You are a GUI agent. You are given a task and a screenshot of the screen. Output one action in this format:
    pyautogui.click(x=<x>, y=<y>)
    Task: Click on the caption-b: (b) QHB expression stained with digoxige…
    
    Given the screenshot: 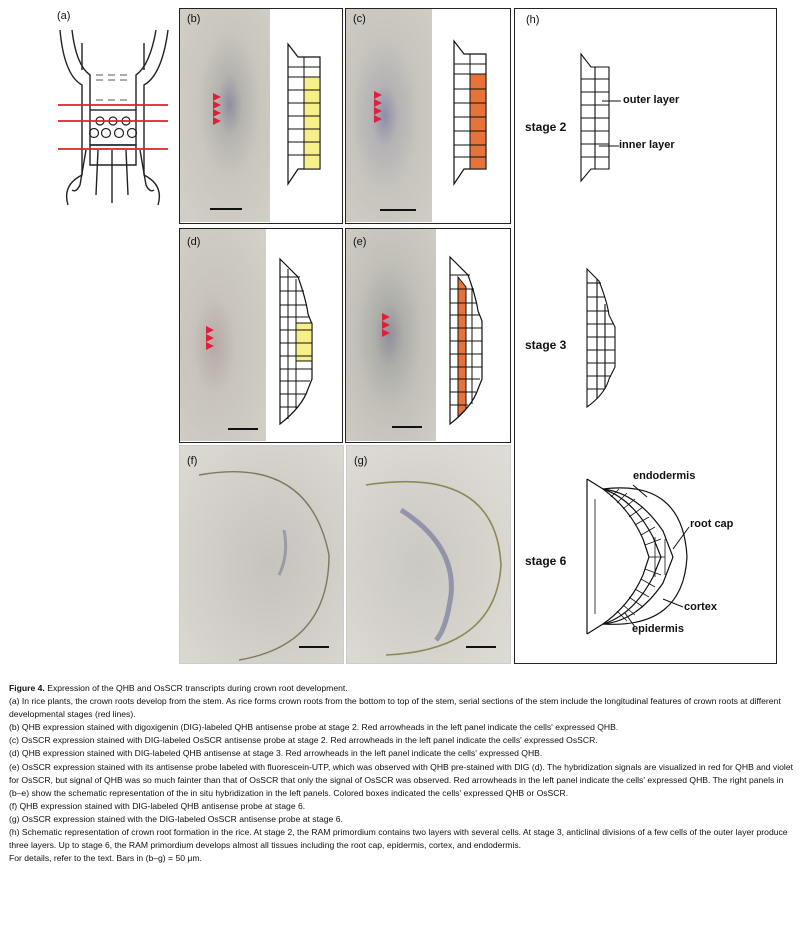 What is the action you would take?
    pyautogui.click(x=314, y=727)
    